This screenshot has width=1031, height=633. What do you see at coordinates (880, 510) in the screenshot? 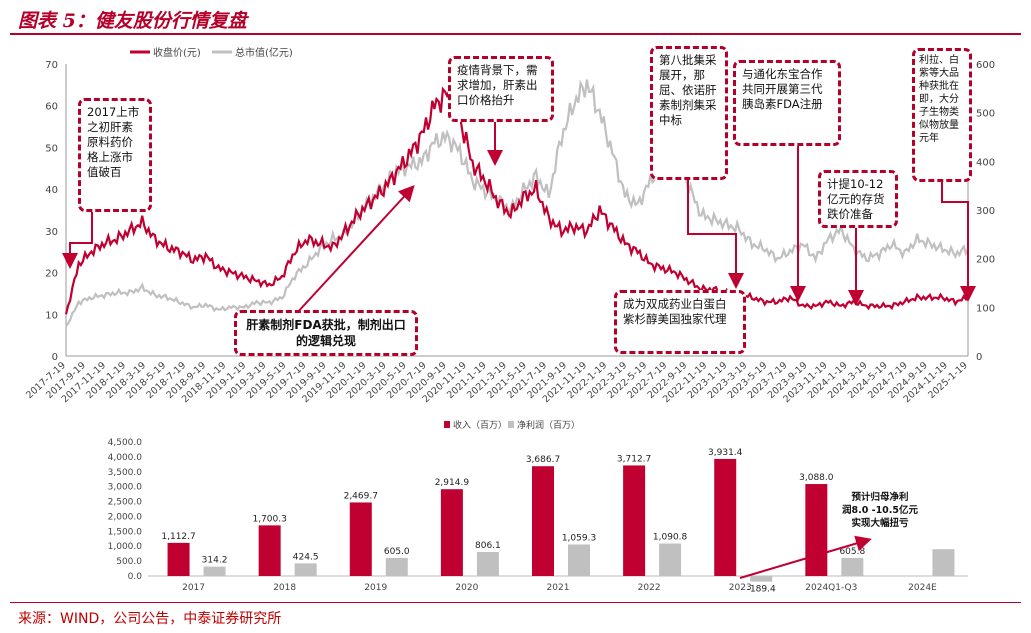
I see `bar-annotation-line: 润8.0 -10.5亿元` at bounding box center [880, 510].